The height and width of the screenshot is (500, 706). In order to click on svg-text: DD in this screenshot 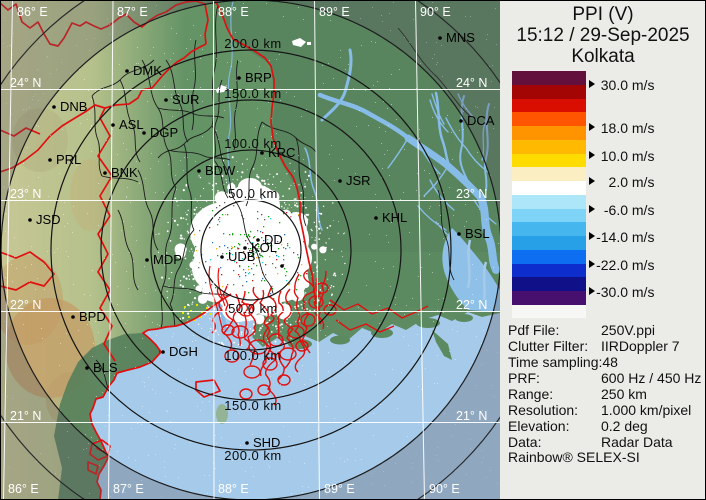, I will do `click(273, 239)`.